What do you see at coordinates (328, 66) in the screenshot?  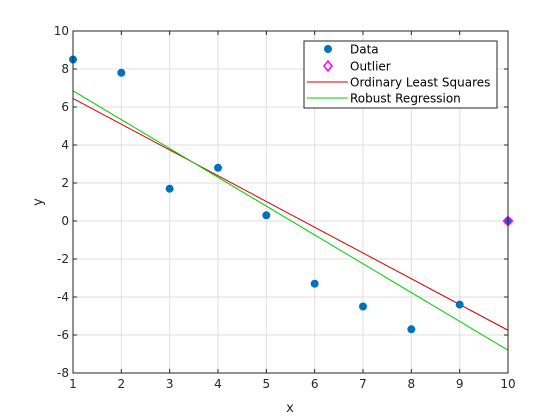 I see `legend-marker-outlier` at bounding box center [328, 66].